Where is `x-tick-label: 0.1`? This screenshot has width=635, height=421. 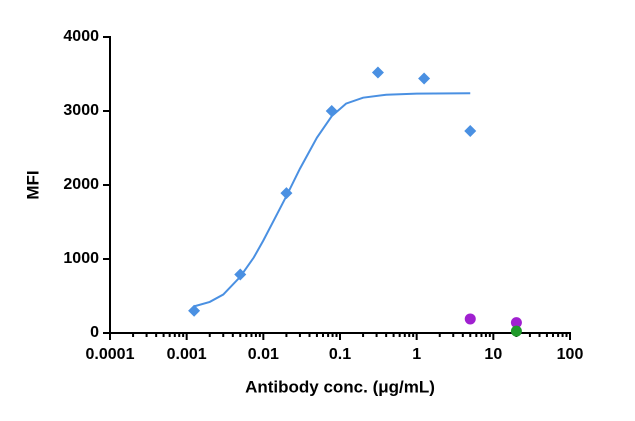 x-tick-label: 0.1 is located at coordinates (340, 354).